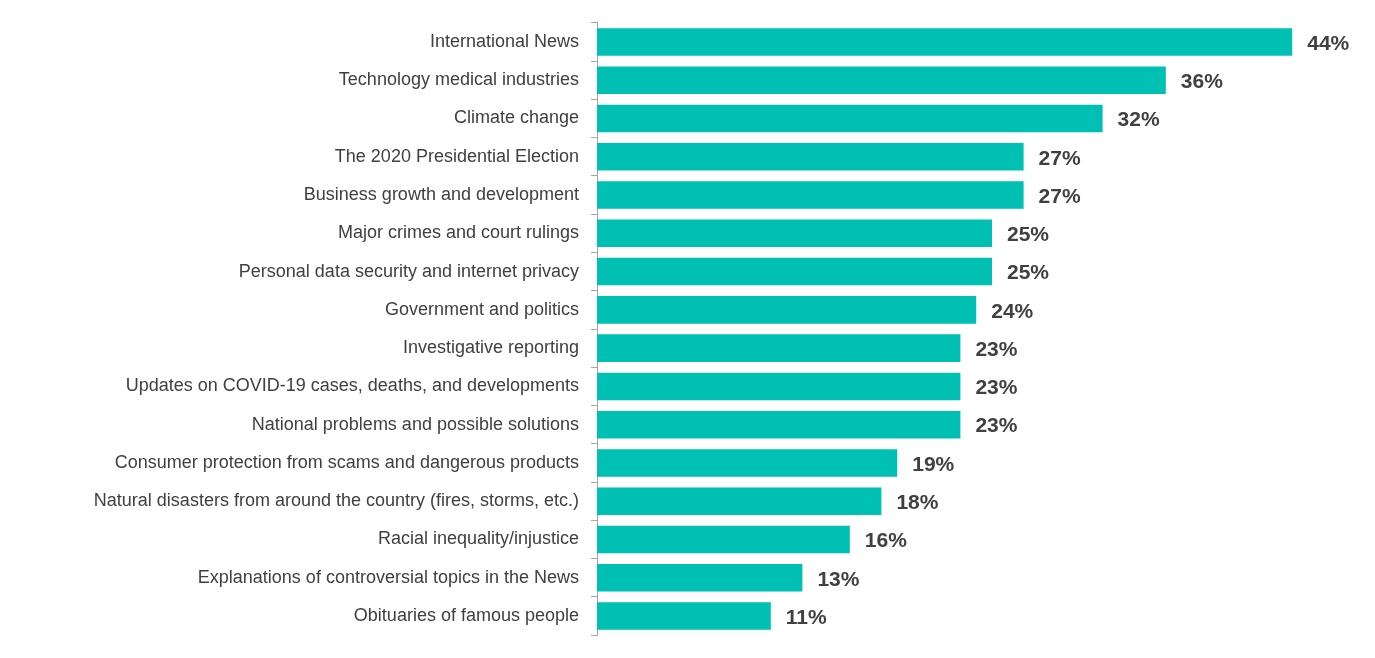 The width and height of the screenshot is (1375, 658). Describe the element at coordinates (458, 79) in the screenshot. I see `y-tick-label: Technology medical industries` at that location.